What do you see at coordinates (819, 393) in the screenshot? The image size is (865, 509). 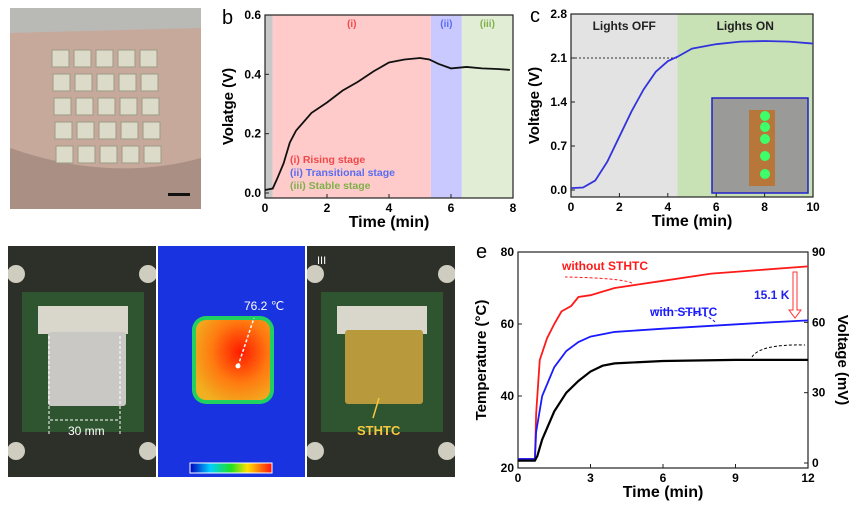 I see `y2-tick-label: 30` at bounding box center [819, 393].